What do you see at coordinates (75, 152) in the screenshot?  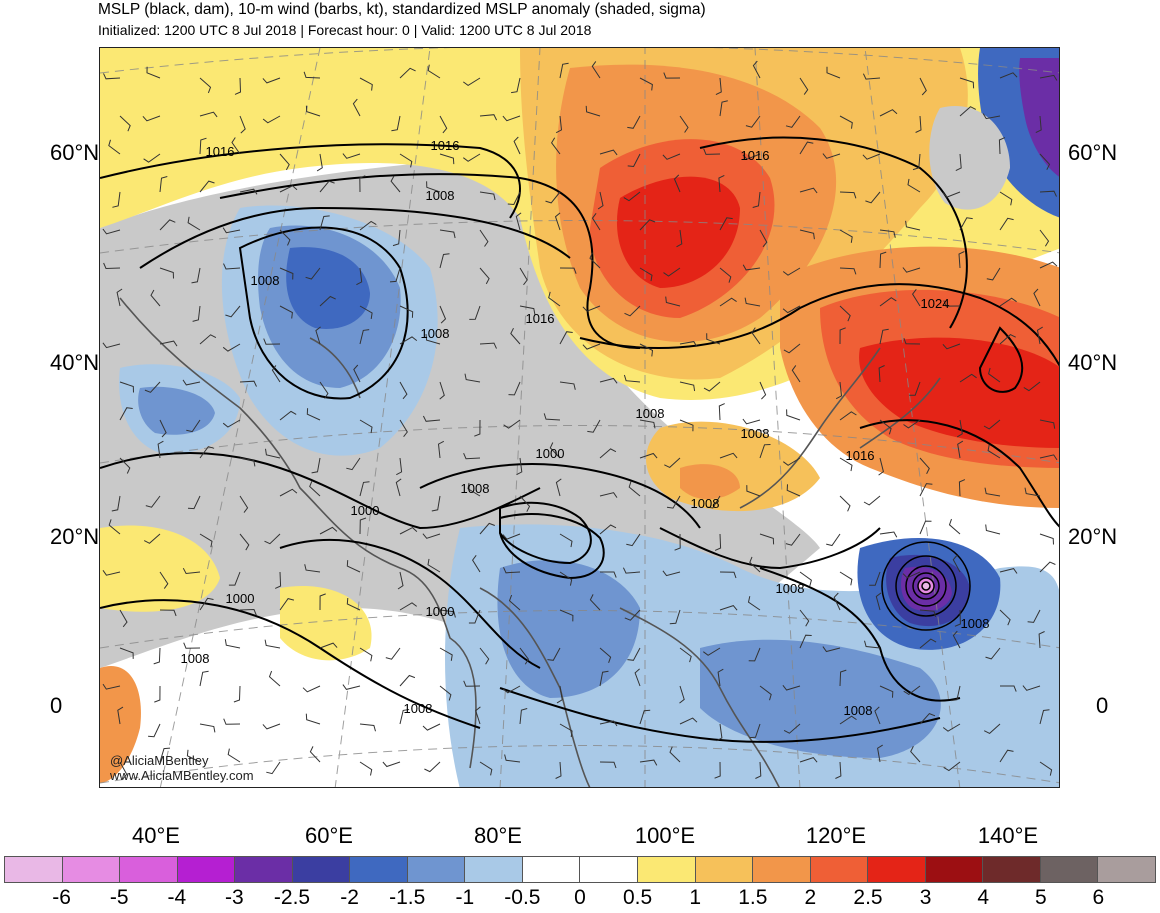 I see `lat-label-left-60: 60°N` at bounding box center [75, 152].